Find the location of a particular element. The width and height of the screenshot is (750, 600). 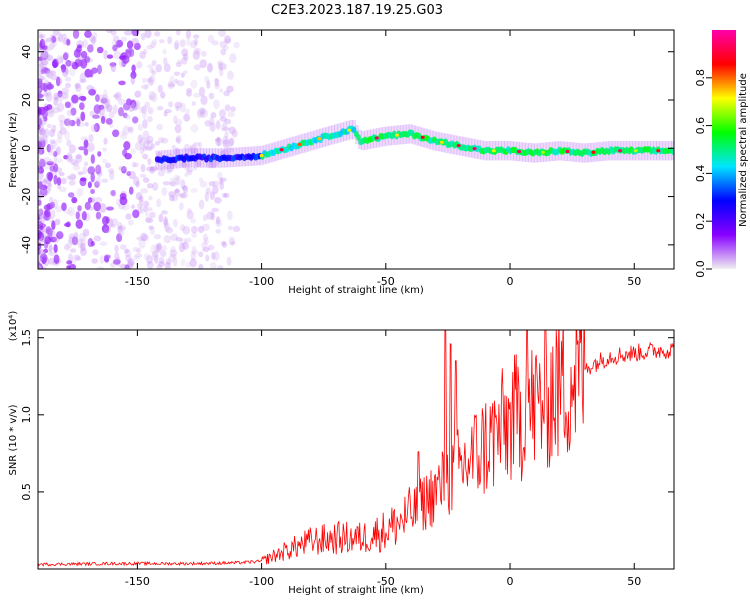

y-tick-label: 1.5 is located at coordinates (26, 338).